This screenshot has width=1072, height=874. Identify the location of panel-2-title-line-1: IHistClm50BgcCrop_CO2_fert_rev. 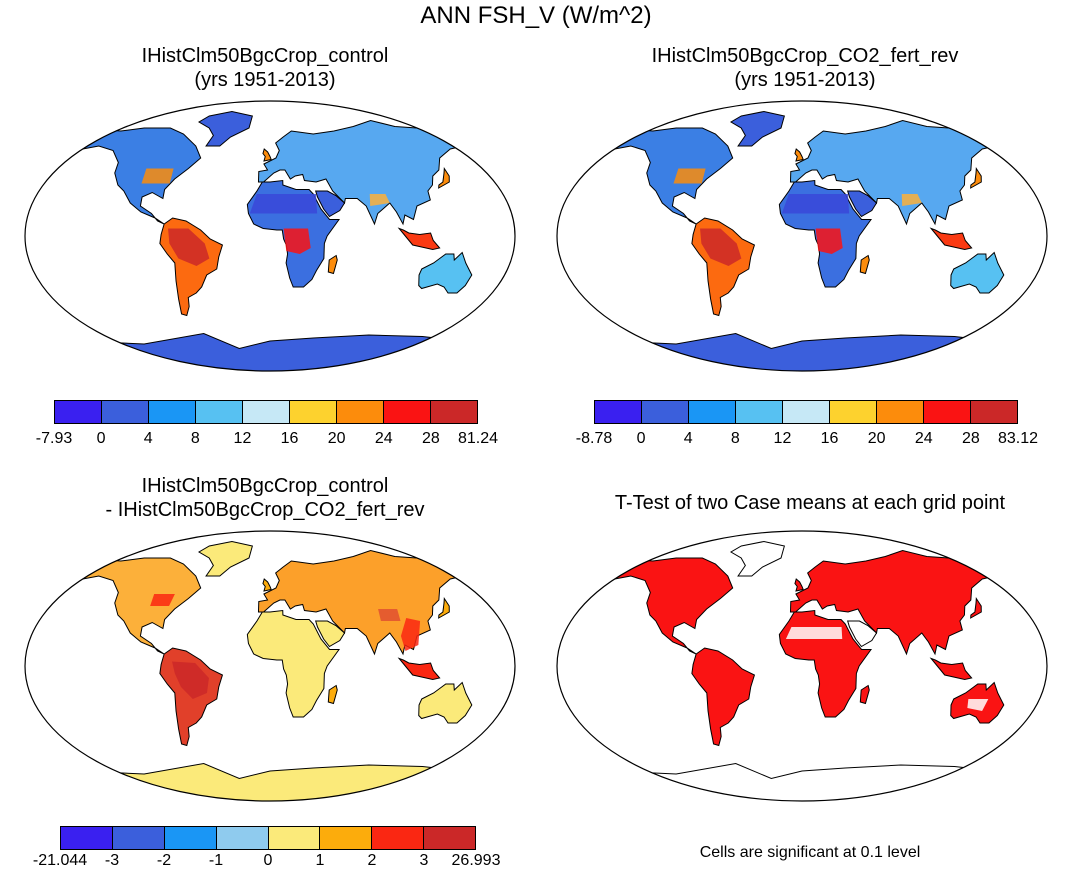
(805, 56).